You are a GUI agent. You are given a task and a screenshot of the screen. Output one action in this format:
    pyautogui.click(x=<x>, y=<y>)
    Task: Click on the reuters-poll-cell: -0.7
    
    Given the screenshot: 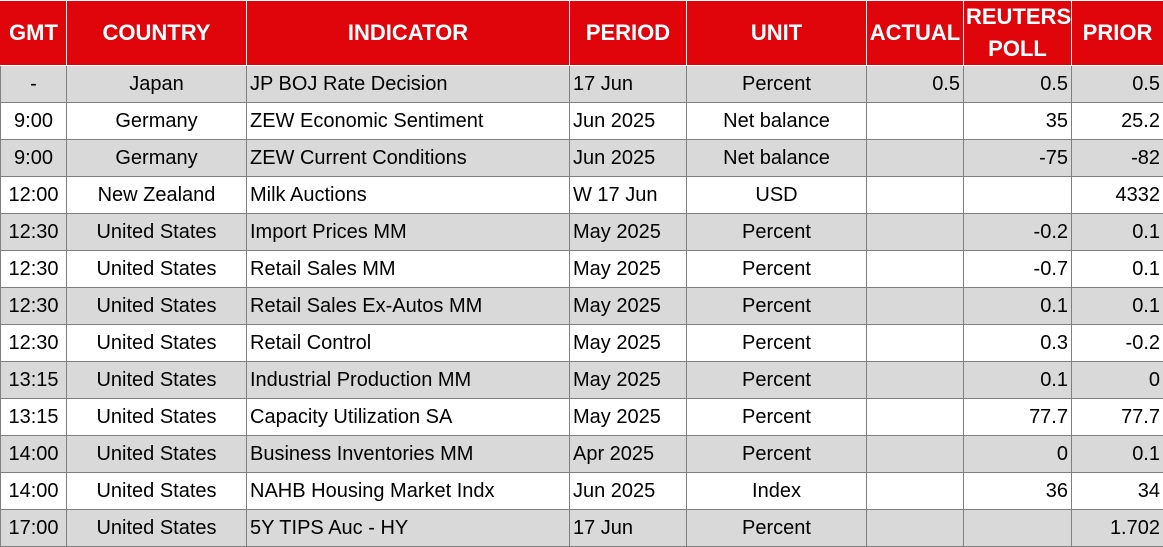 What is the action you would take?
    pyautogui.click(x=1018, y=269)
    